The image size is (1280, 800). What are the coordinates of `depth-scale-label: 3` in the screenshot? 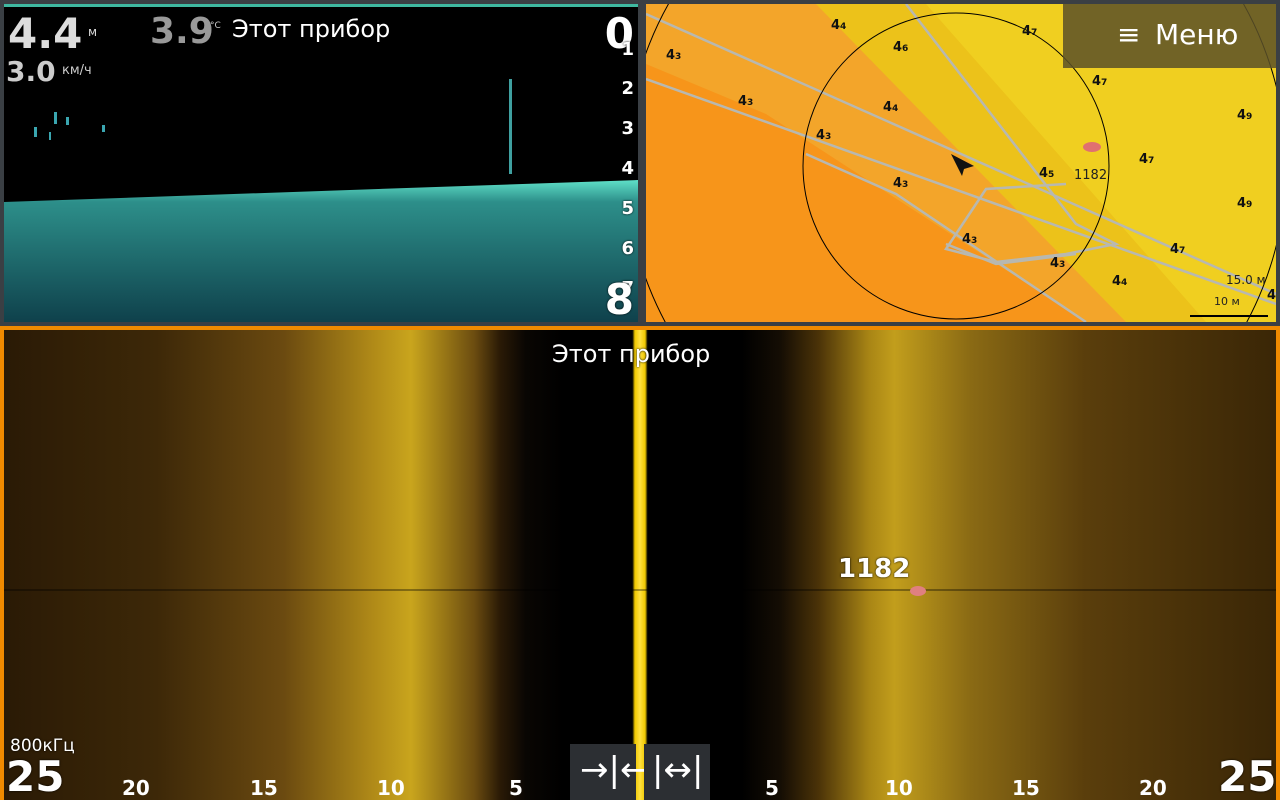 It's located at (627, 128).